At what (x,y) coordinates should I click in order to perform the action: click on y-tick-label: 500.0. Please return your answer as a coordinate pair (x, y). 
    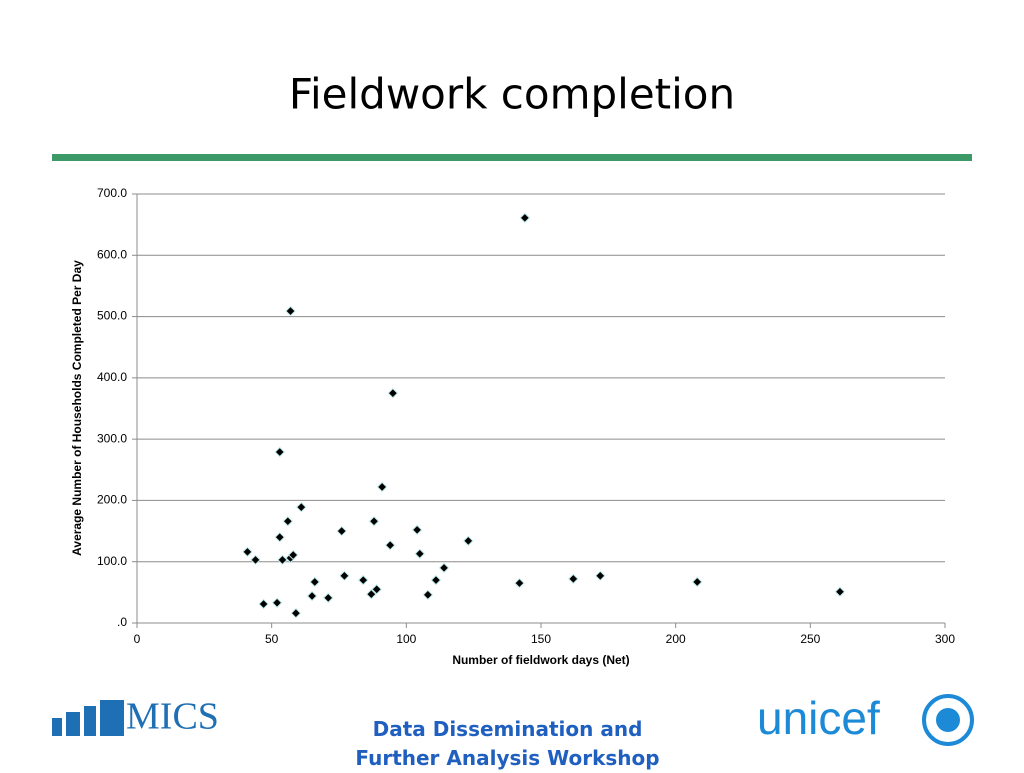
    Looking at the image, I should click on (112, 316).